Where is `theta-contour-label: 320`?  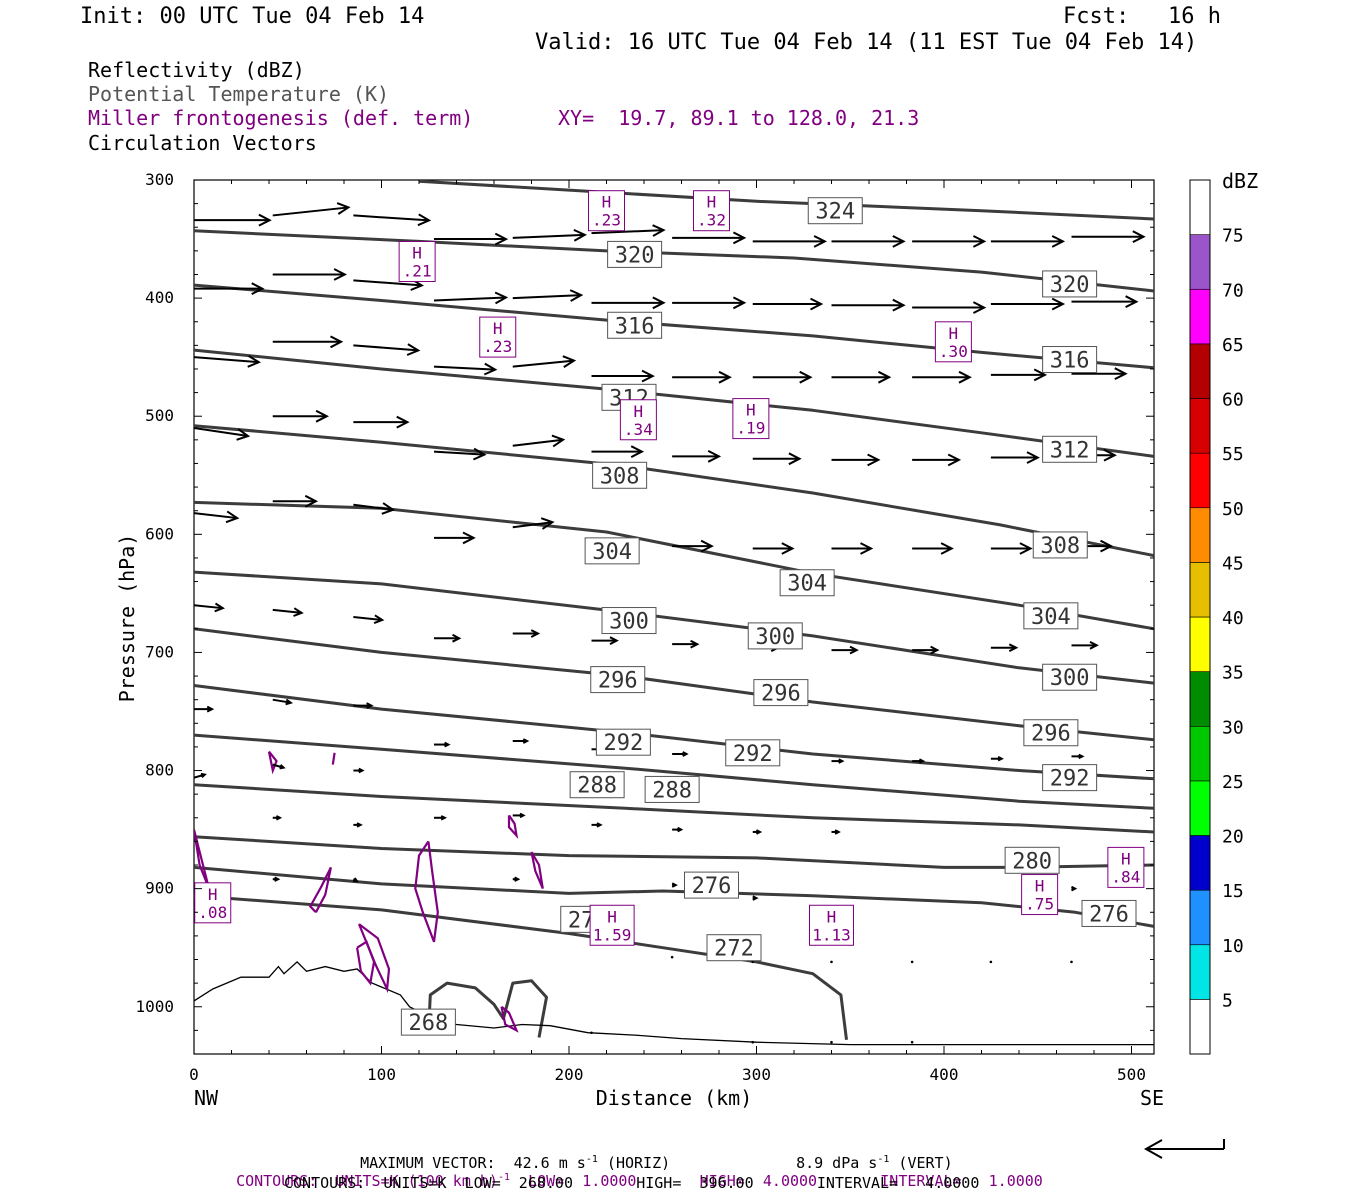 theta-contour-label: 320 is located at coordinates (635, 254).